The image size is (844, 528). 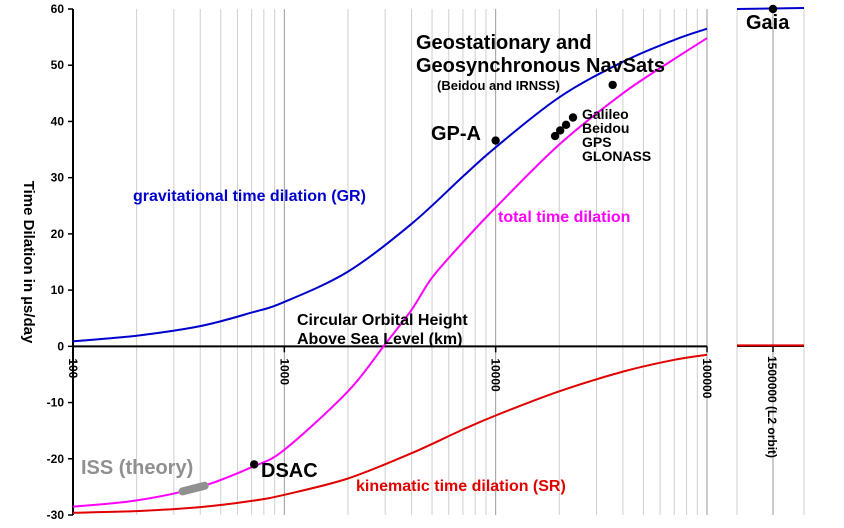 I want to click on y-tick-label: -20, so click(x=56, y=459).